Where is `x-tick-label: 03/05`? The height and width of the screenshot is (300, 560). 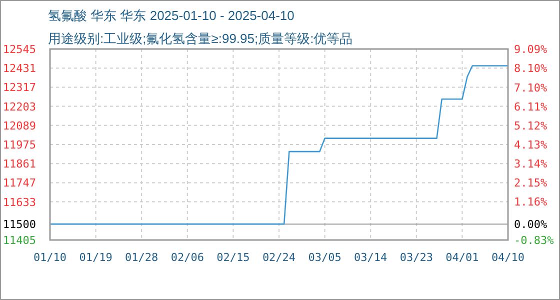 x-tick-label: 03/05 is located at coordinates (325, 257).